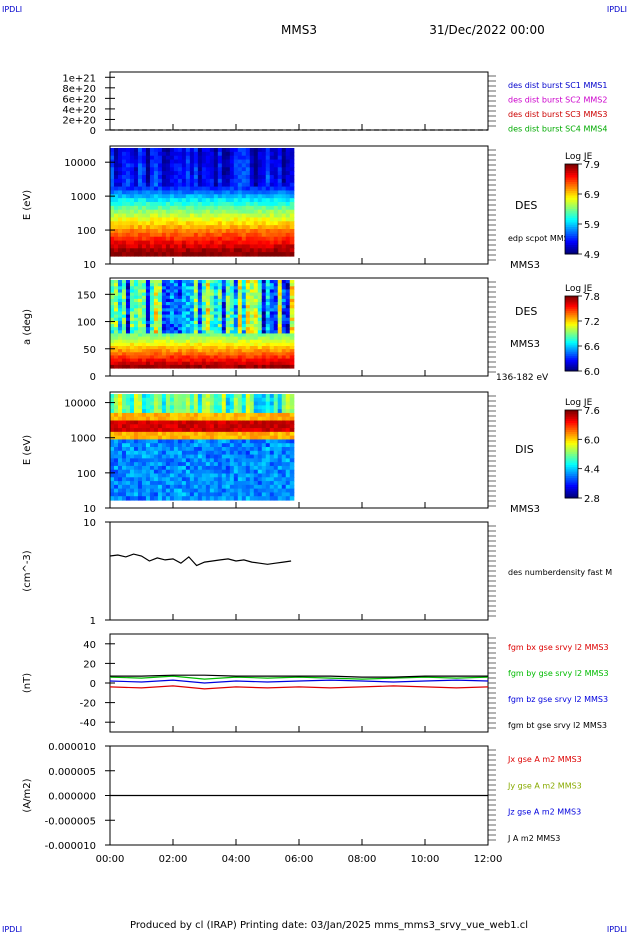  I want to click on spacecraft-title: MMS3, so click(299, 30).